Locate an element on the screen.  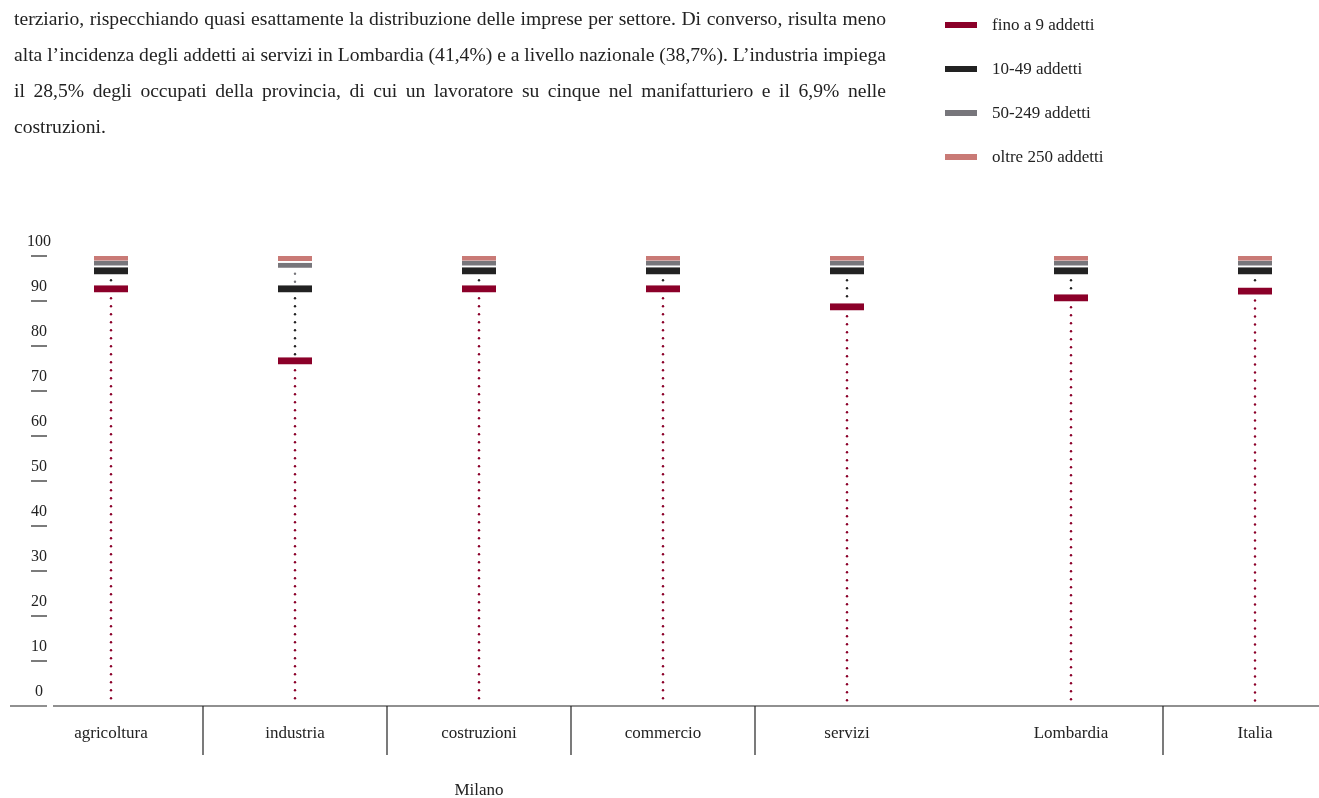
x-tick-label: agricoltura is located at coordinates (111, 732).